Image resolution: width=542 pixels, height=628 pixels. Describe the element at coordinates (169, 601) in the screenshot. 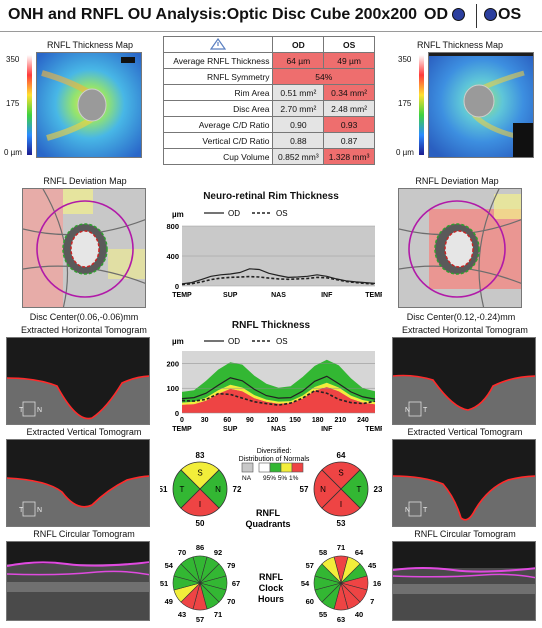

I see `od-clock-value: 49` at that location.